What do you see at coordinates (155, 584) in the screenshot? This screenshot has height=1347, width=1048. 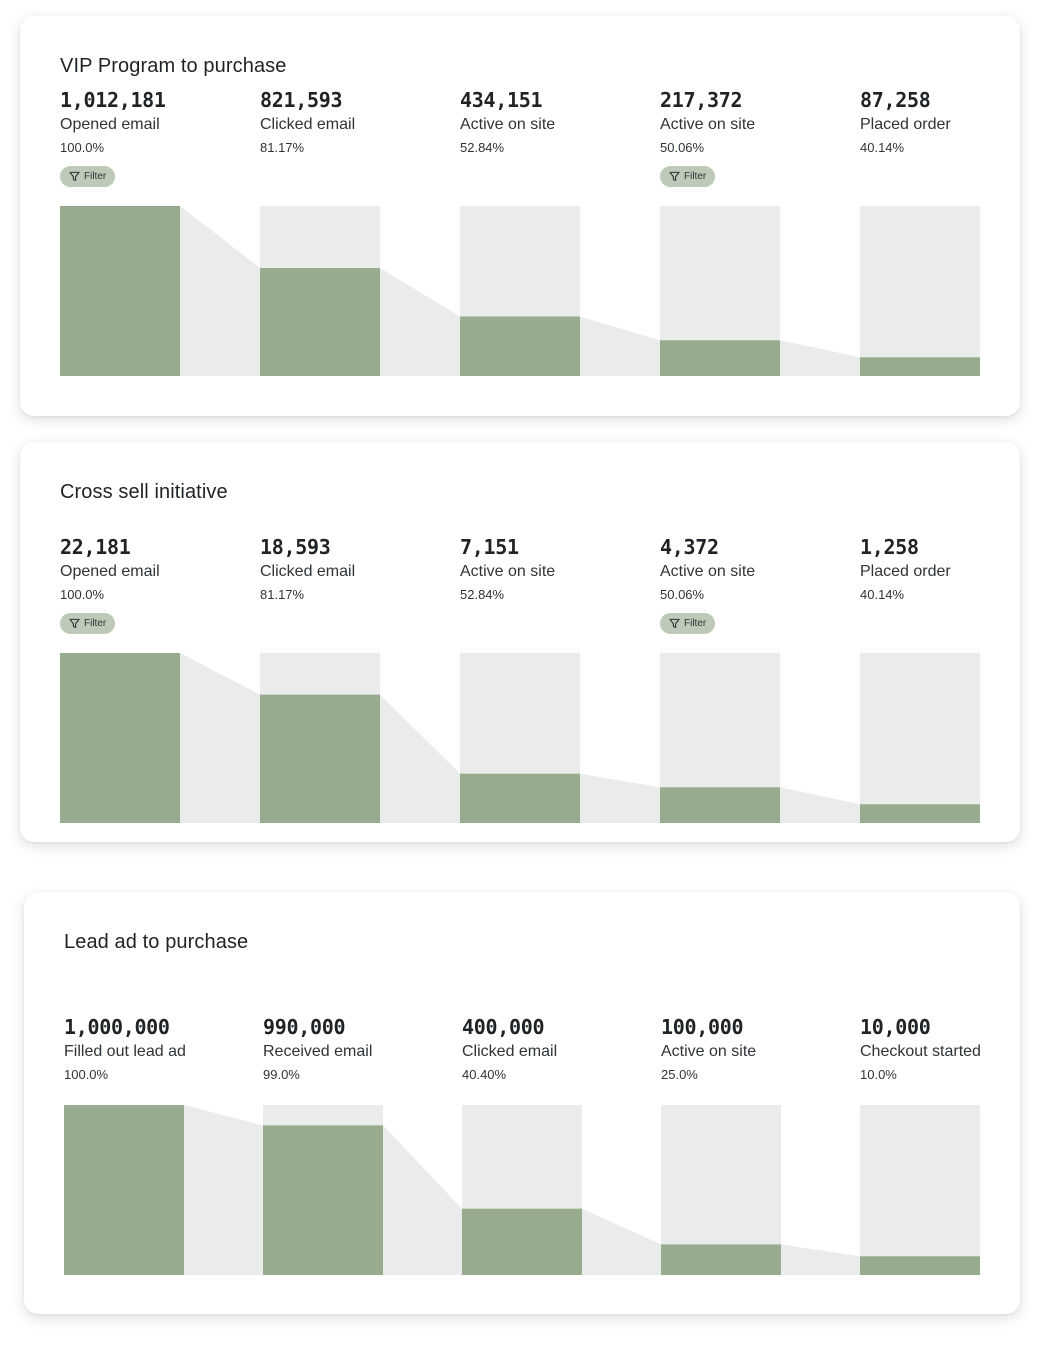 I see `funnel-step: 22,181 Opened email 100.0% Filter` at bounding box center [155, 584].